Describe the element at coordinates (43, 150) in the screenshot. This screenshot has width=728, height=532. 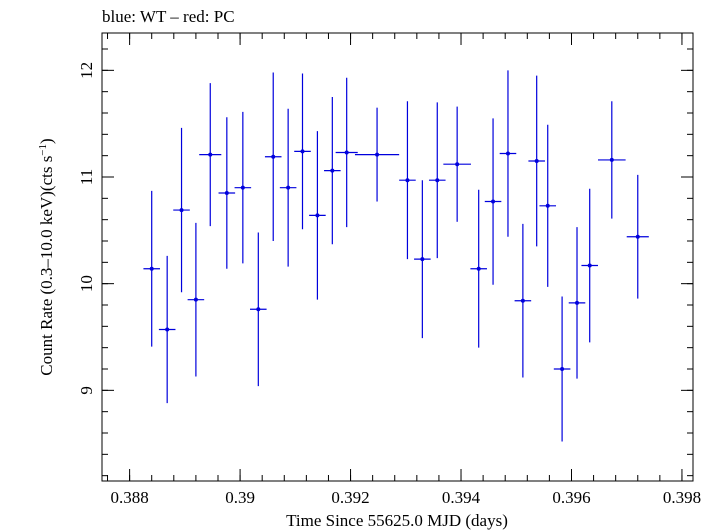
I see `y-axis-title-exponent: −1` at that location.